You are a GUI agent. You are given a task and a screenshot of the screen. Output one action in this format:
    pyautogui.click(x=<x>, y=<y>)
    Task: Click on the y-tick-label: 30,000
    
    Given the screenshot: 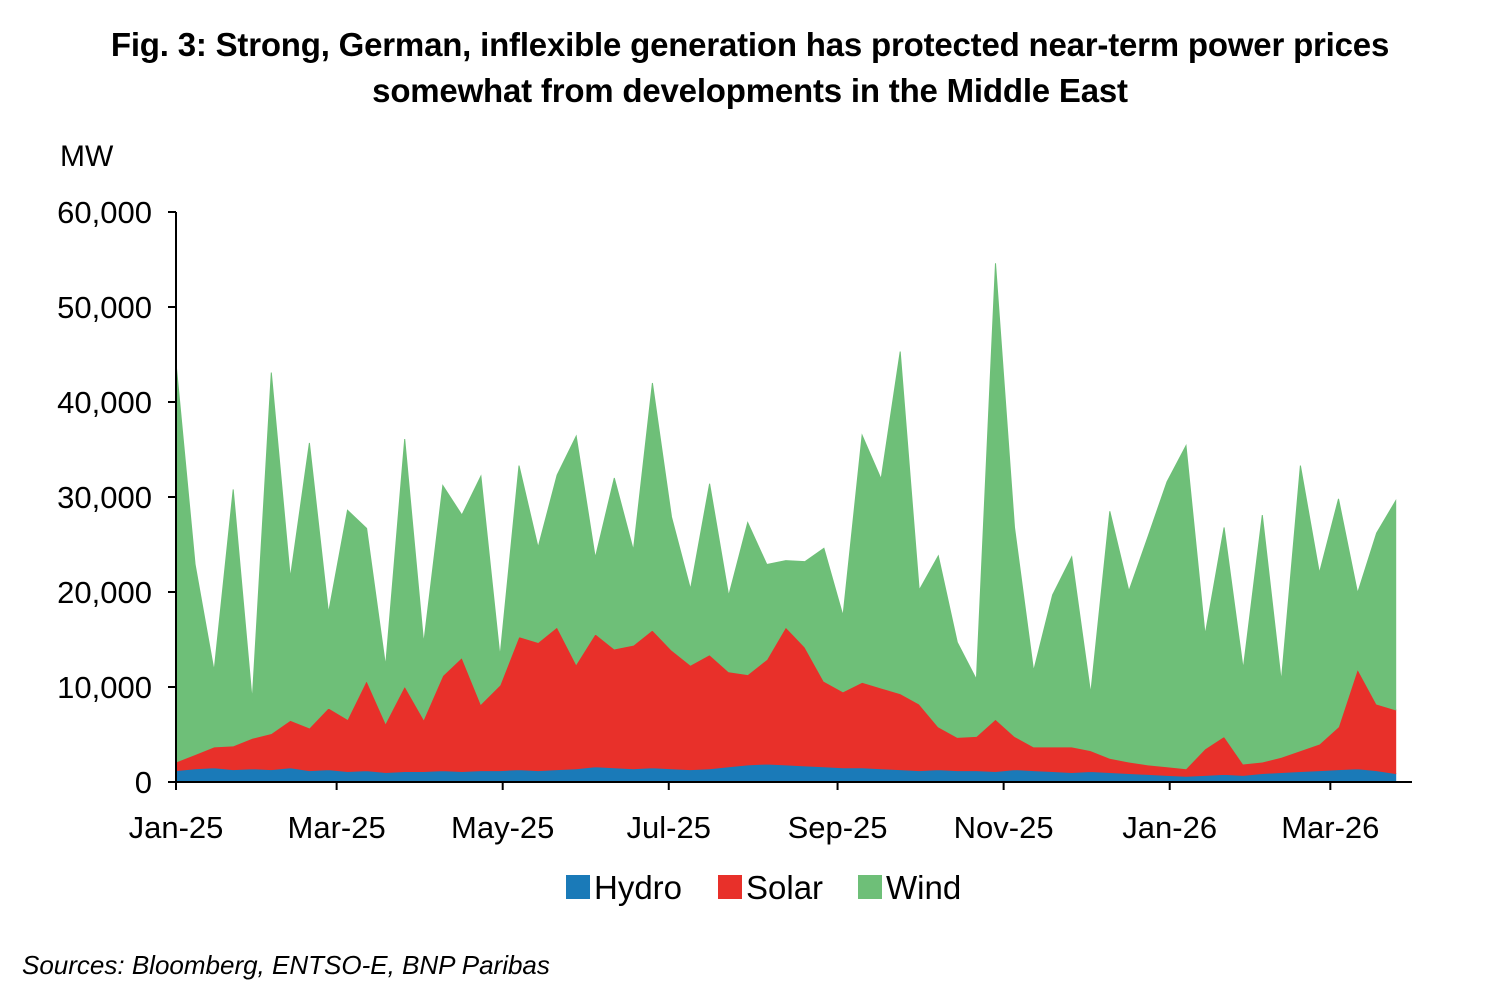 What is the action you would take?
    pyautogui.click(x=104, y=497)
    